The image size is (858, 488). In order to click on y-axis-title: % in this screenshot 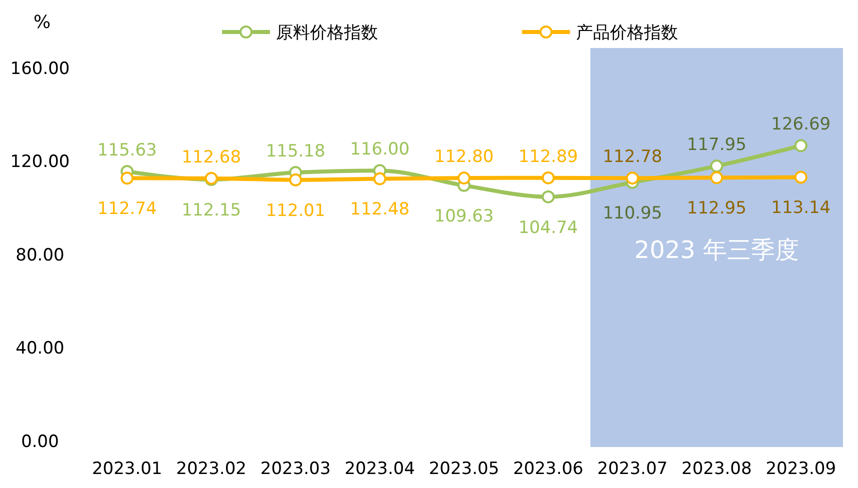, I will do `click(42, 22)`.